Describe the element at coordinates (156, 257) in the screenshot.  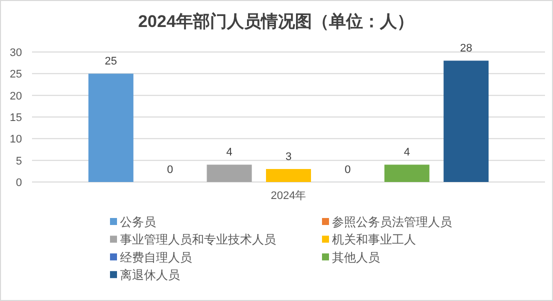
I see `legend-label: 经费自理人员` at that location.